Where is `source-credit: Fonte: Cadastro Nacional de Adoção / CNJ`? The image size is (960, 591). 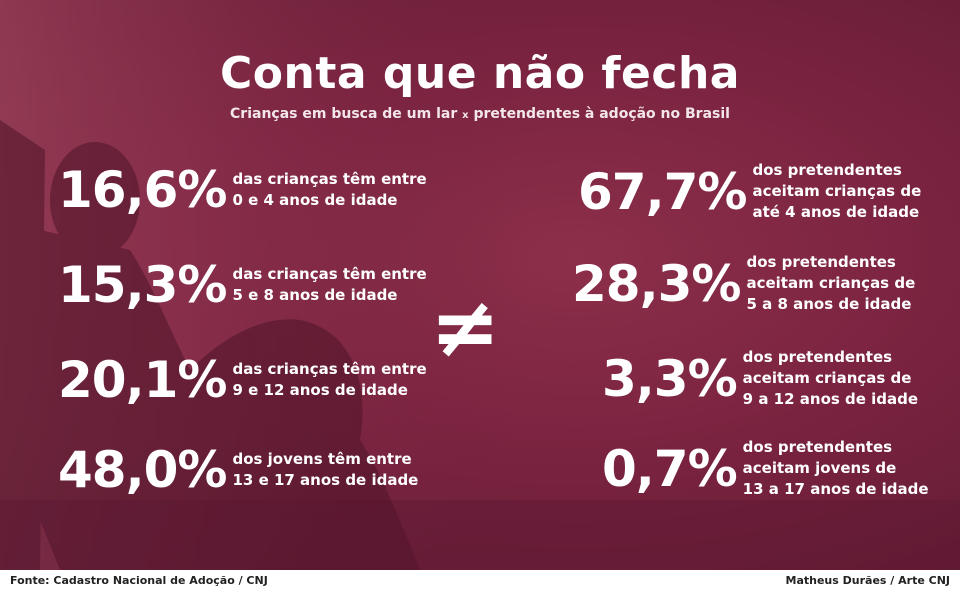 source-credit: Fonte: Cadastro Nacional de Adoção / CNJ is located at coordinates (139, 580).